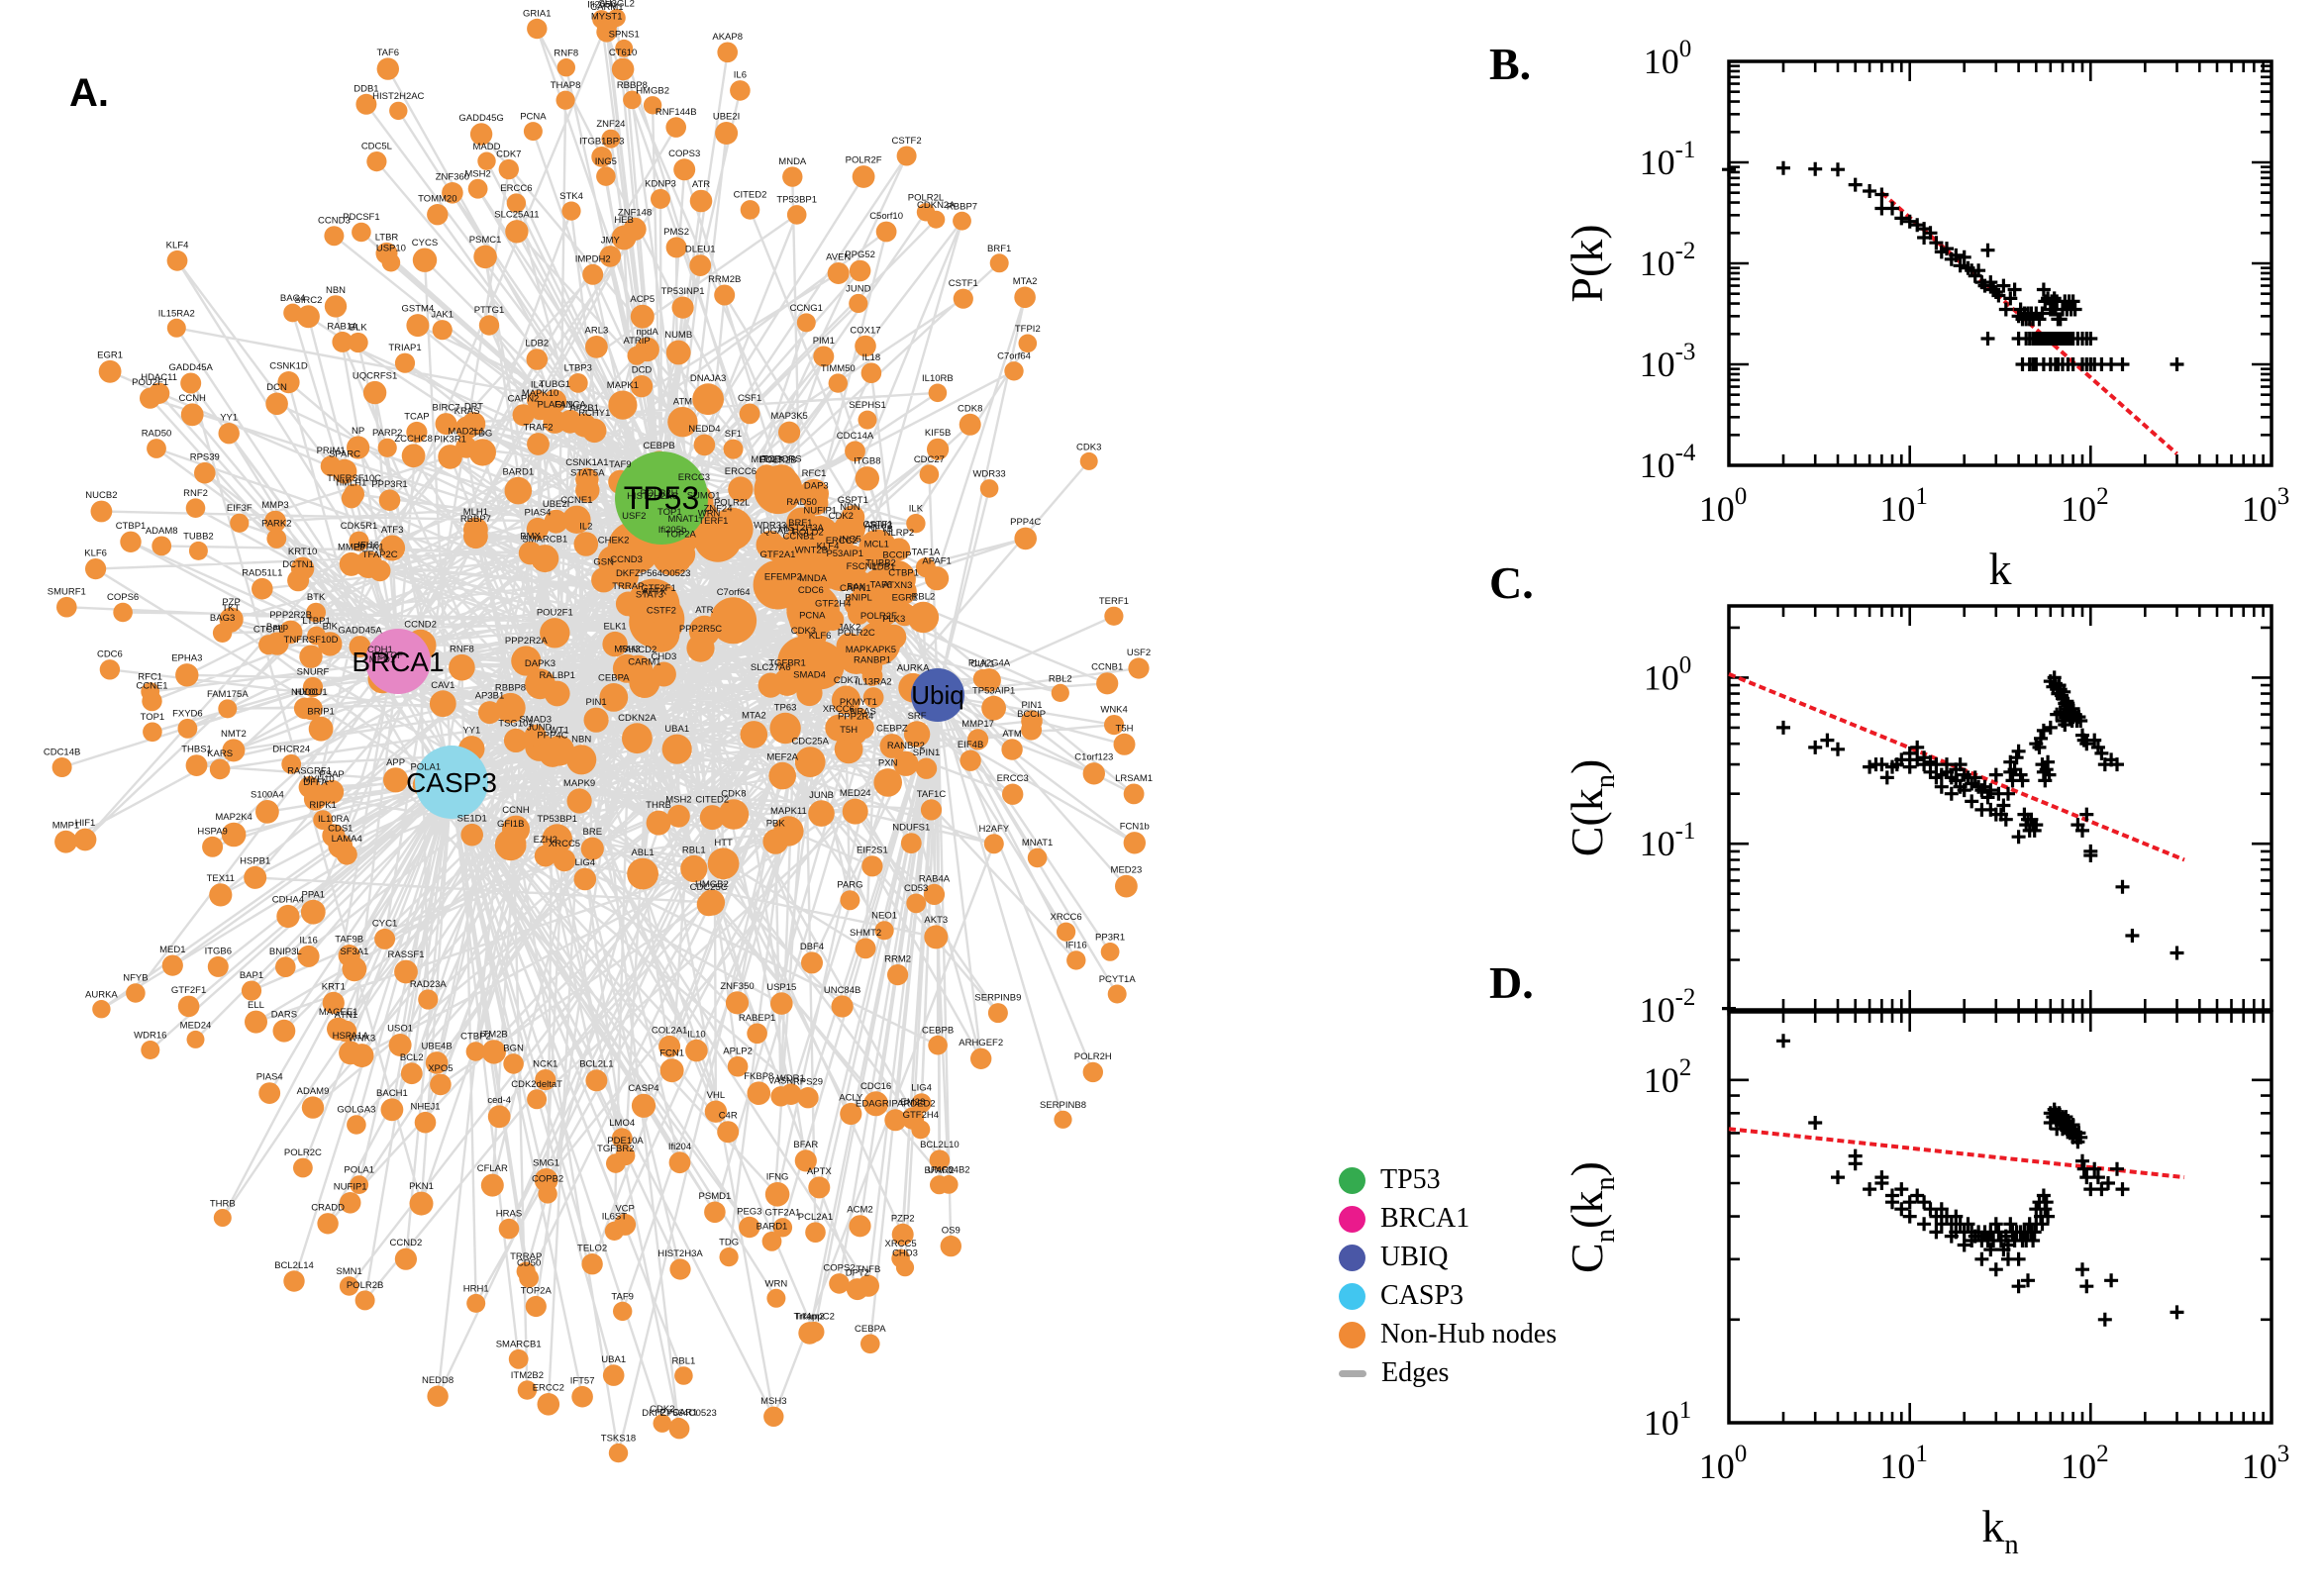 This screenshot has width=2323, height=1596. What do you see at coordinates (1668, 361) in the screenshot?
I see `tick-label: 10⁻³` at bounding box center [1668, 361].